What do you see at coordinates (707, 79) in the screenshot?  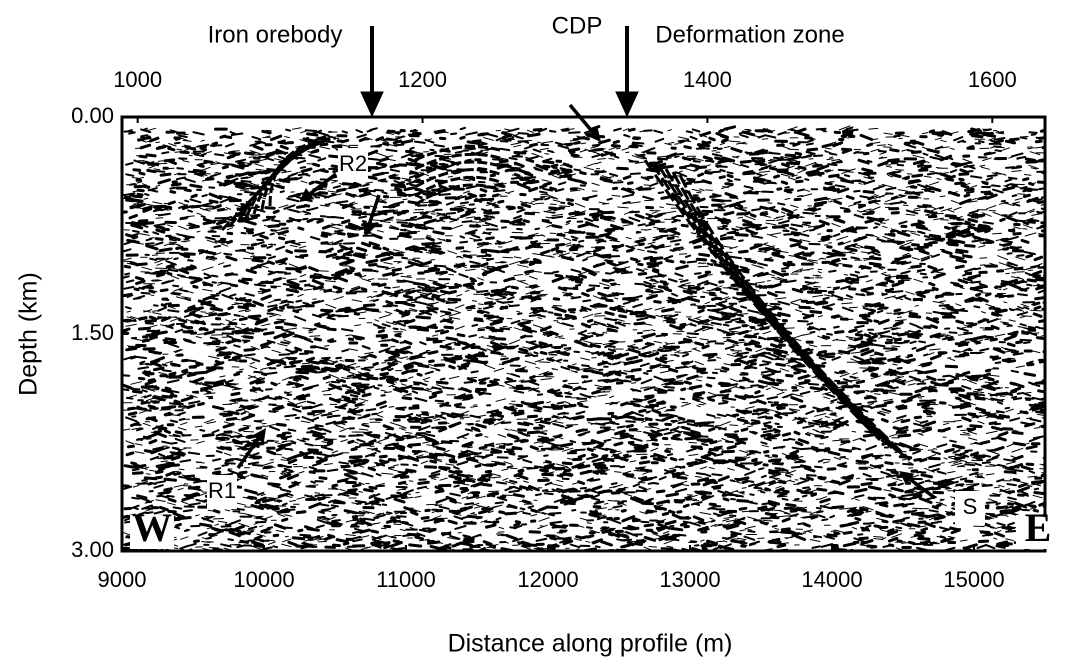 I see `x2-tick-label: 1400` at bounding box center [707, 79].